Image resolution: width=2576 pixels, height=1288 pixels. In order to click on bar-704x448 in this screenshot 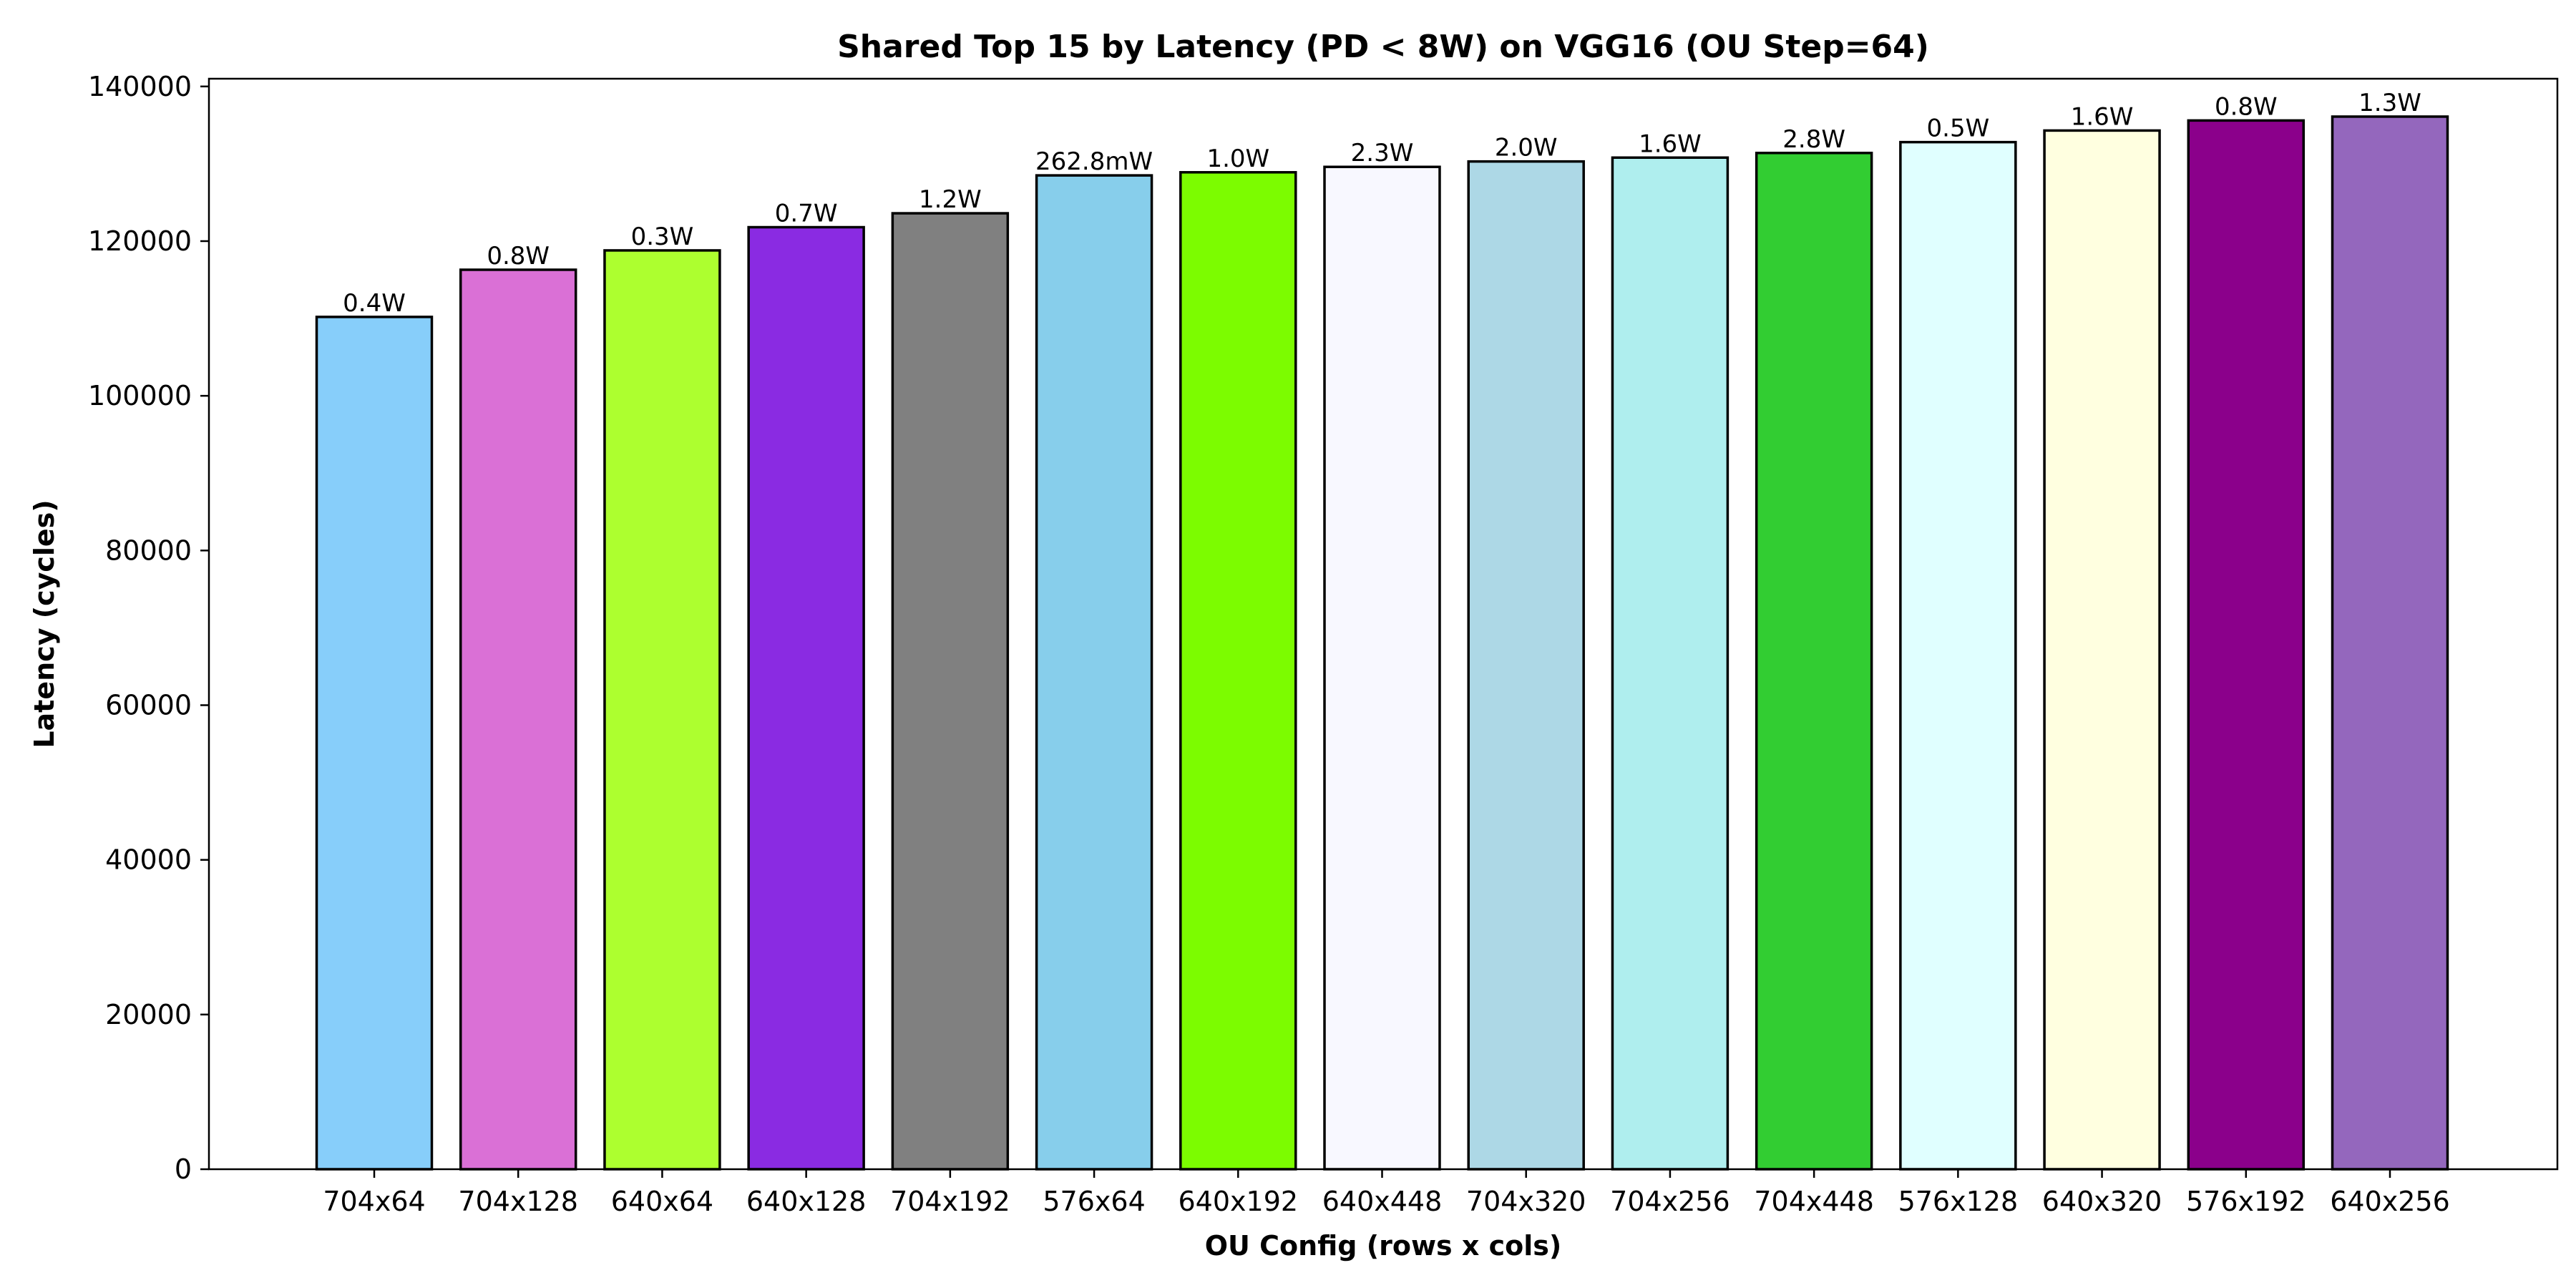, I will do `click(1814, 661)`.